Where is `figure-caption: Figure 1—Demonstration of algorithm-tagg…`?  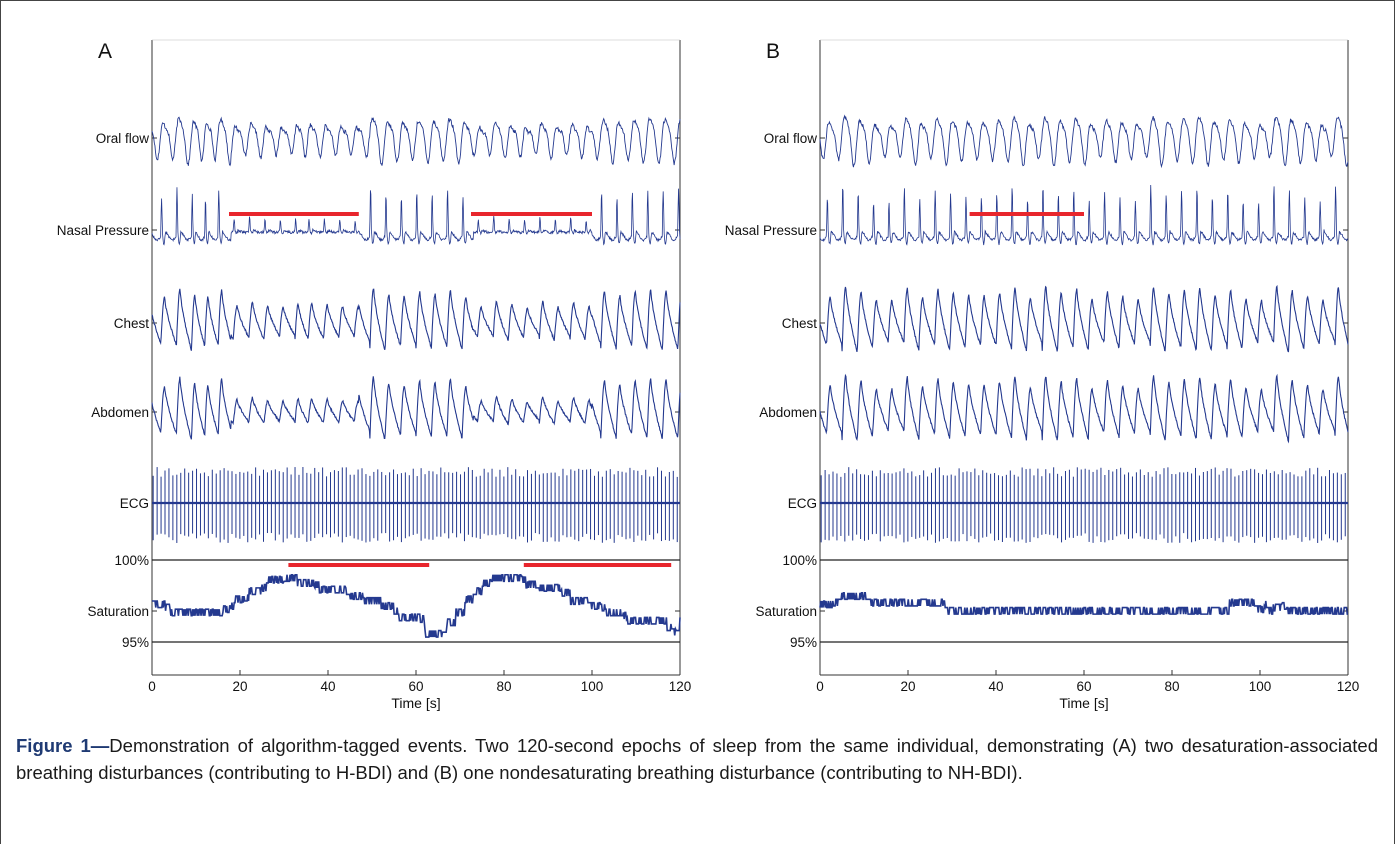
figure-caption: Figure 1—Demonstration of algorithm-tagg… is located at coordinates (697, 759).